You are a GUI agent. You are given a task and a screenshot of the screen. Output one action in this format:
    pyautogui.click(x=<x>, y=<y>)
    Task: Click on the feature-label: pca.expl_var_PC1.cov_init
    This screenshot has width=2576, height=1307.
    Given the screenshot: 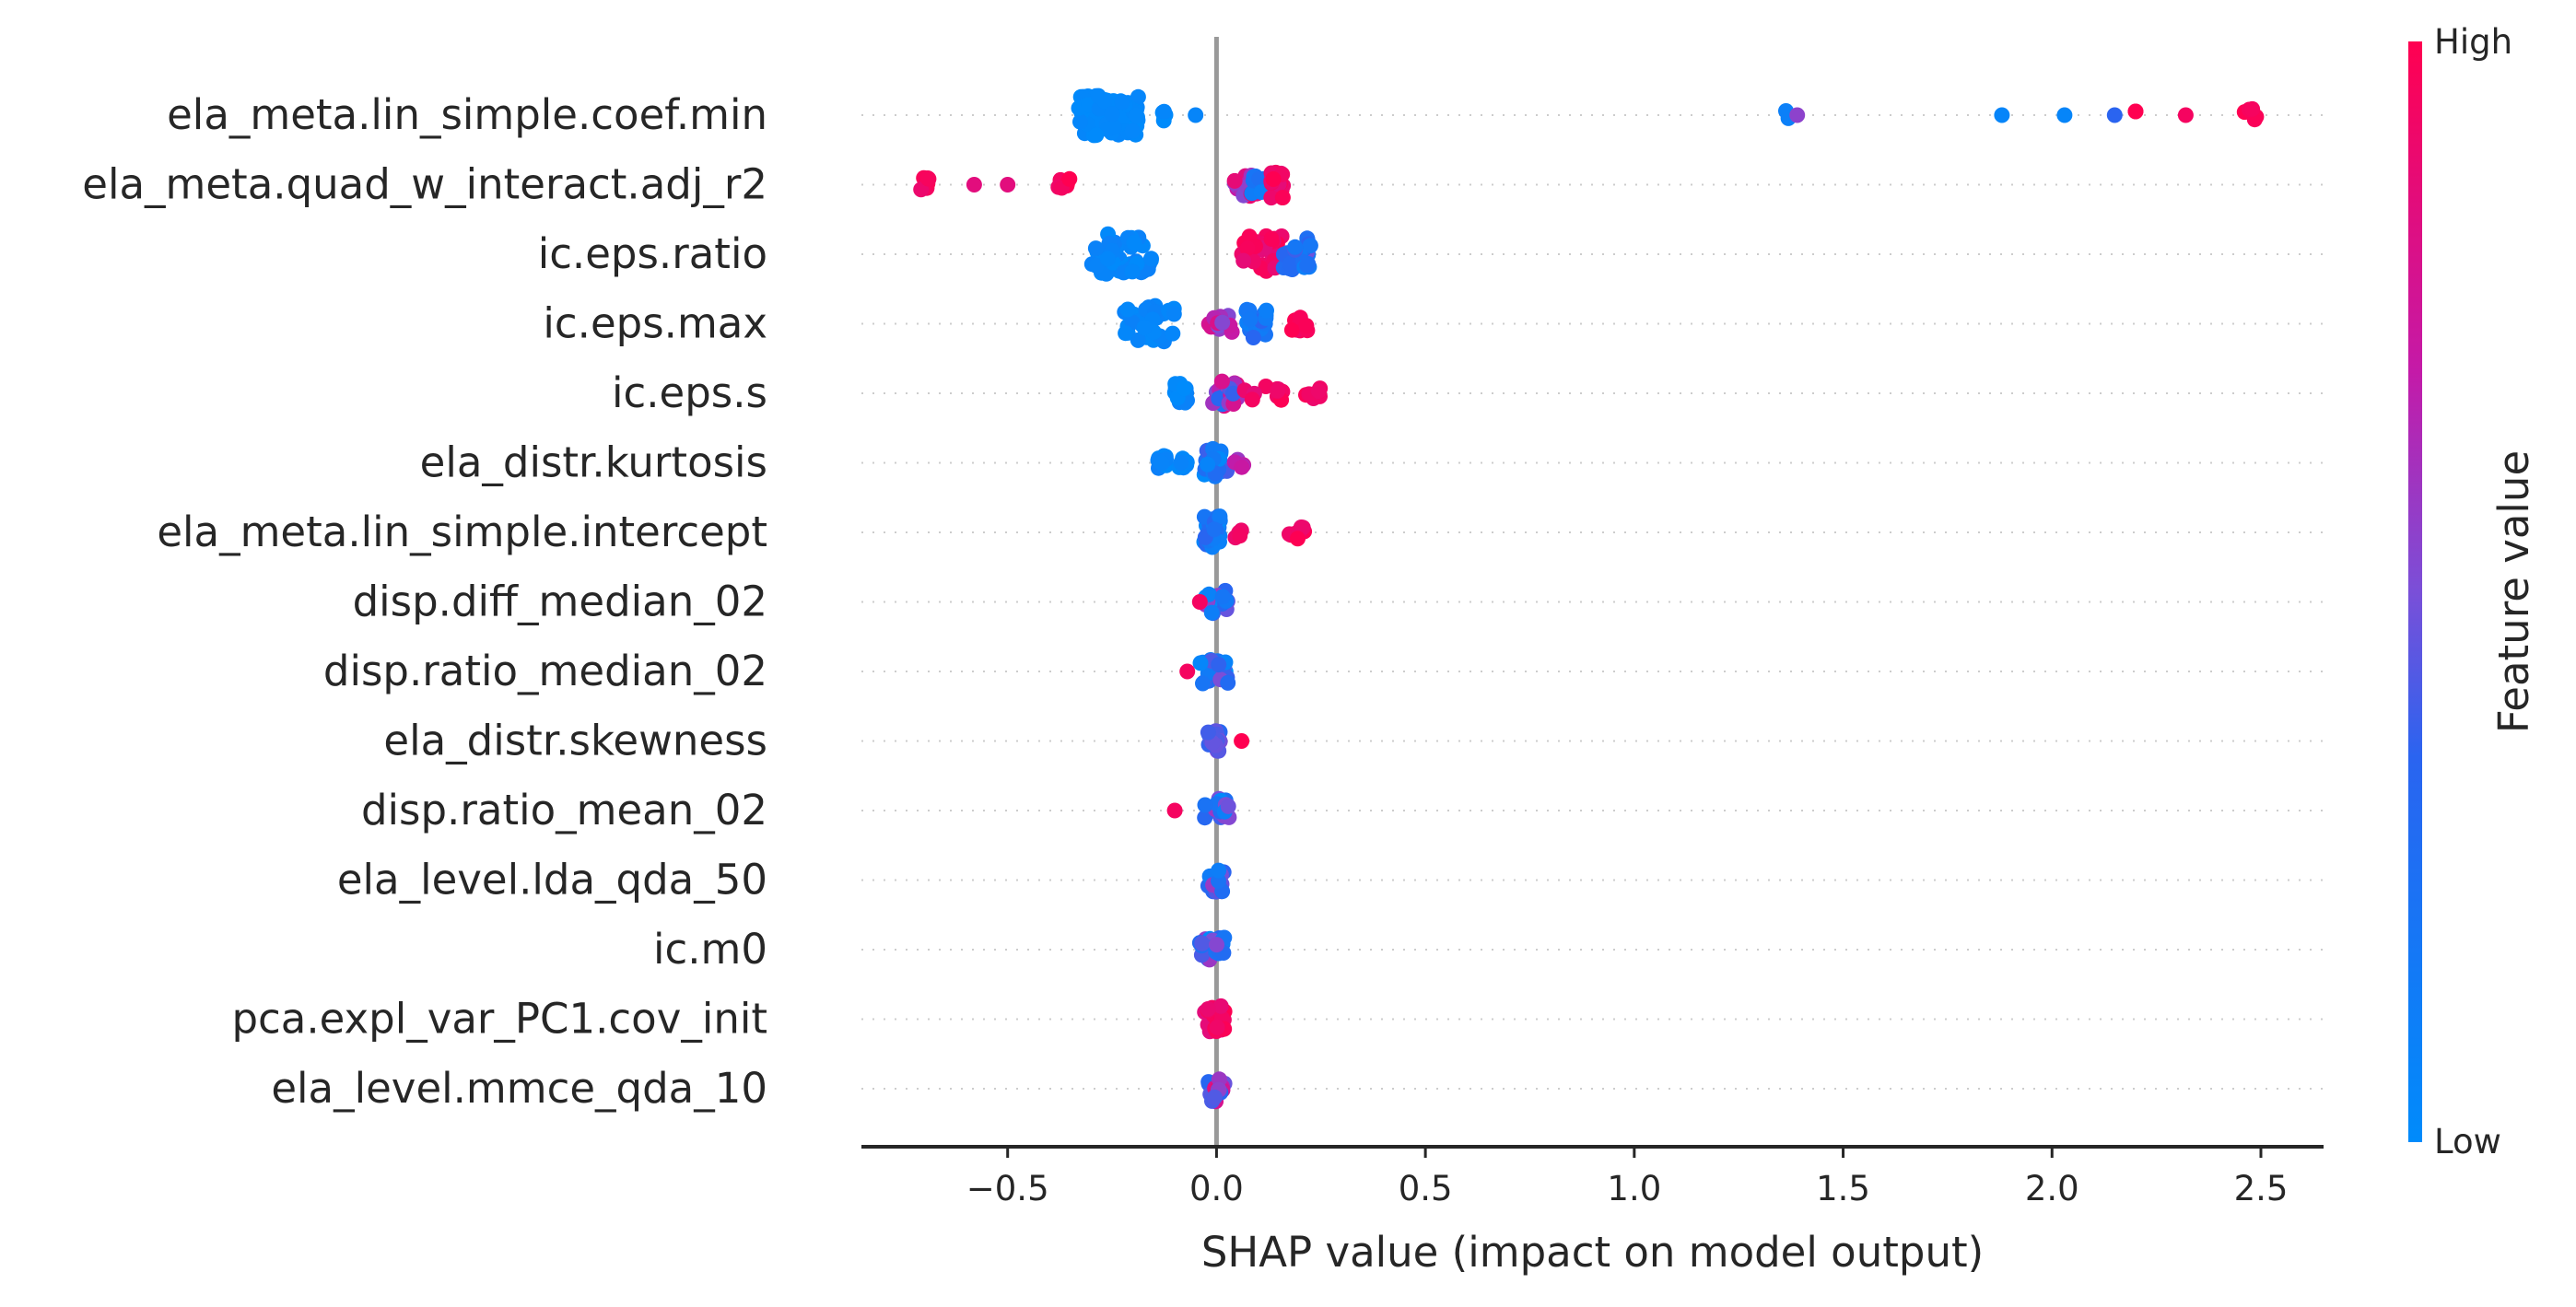 What is the action you would take?
    pyautogui.click(x=499, y=1019)
    